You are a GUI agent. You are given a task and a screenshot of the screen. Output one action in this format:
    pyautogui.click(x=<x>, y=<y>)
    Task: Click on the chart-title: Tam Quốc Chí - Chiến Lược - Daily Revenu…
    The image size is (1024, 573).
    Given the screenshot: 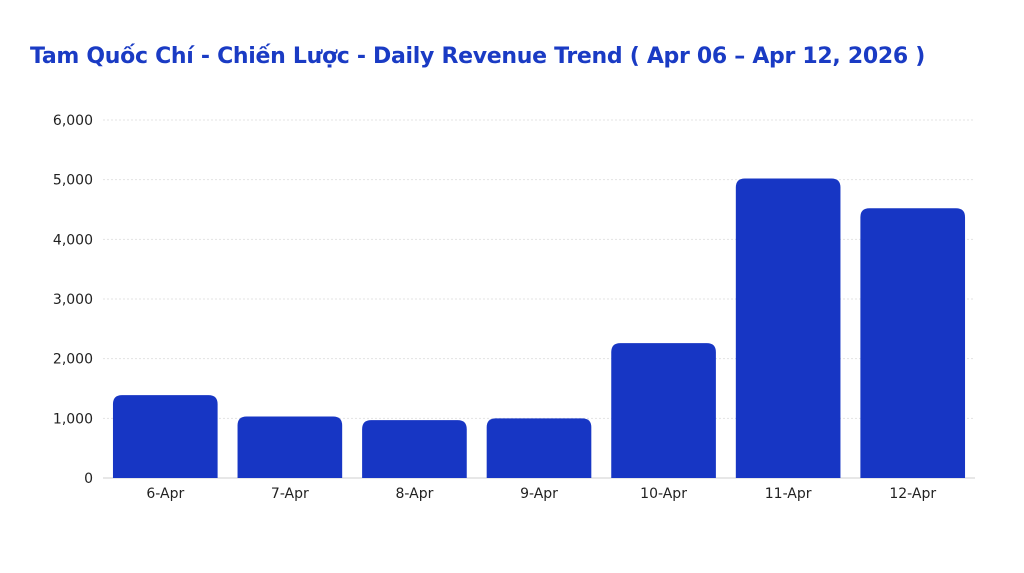 What is the action you would take?
    pyautogui.click(x=477, y=56)
    